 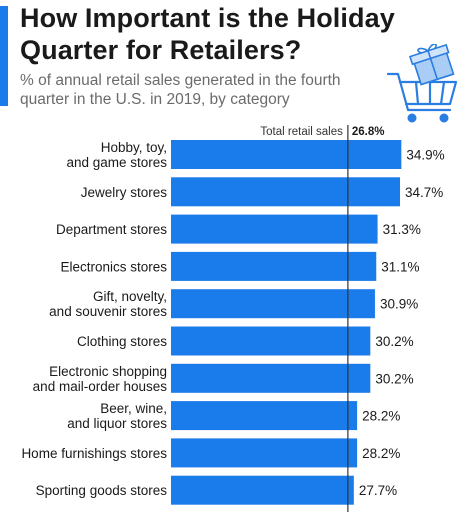 I want to click on category-label: Gift, novelty,, so click(x=130, y=296).